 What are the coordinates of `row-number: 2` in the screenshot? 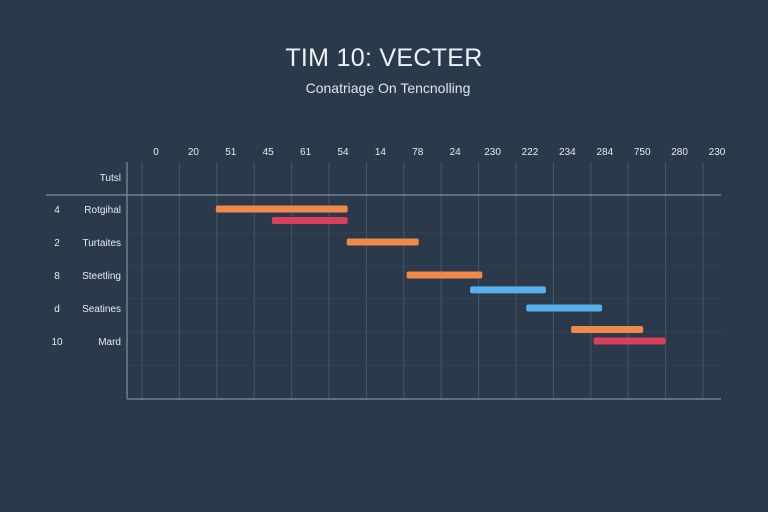 It's located at (57, 243).